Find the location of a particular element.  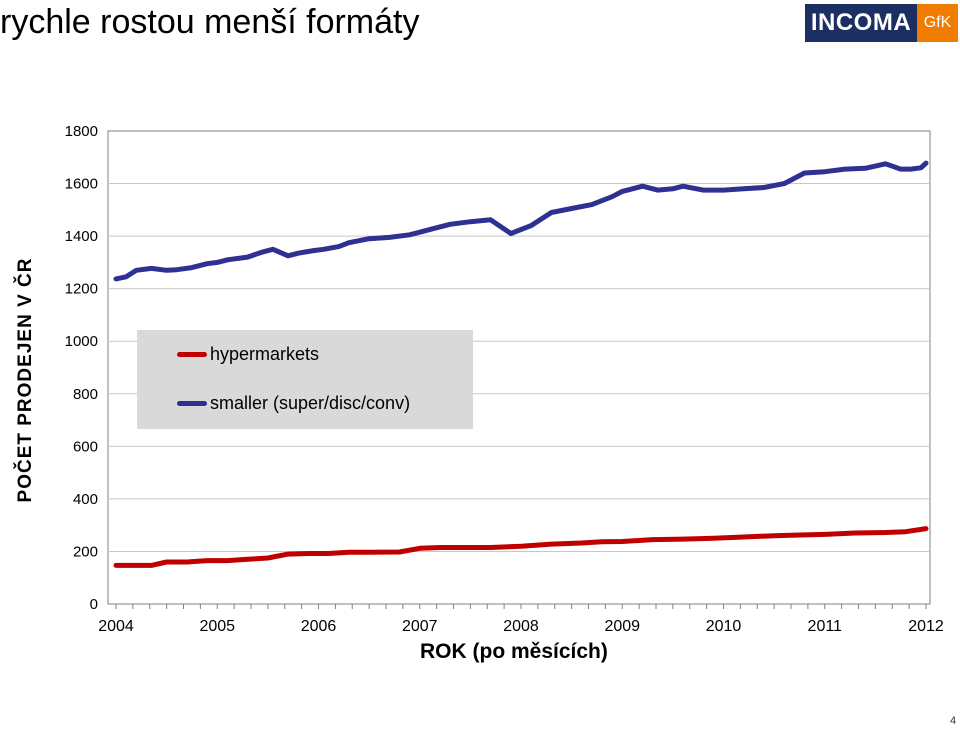

y-tick-label: 1000 is located at coordinates (81, 341).